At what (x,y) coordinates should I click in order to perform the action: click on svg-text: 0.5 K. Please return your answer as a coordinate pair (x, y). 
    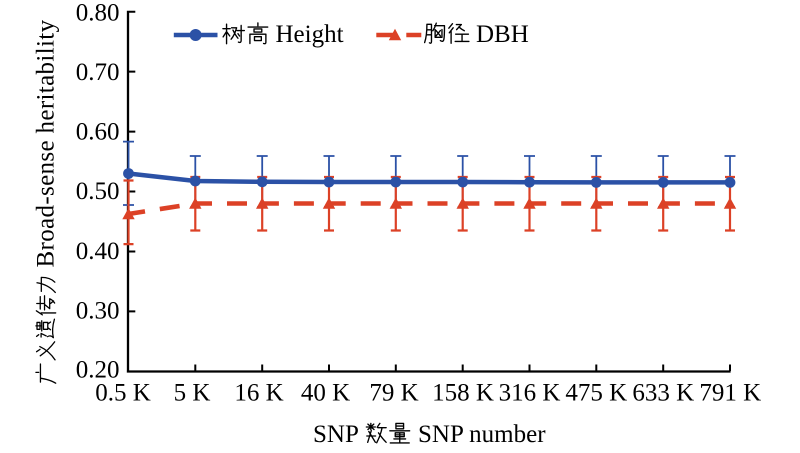
    Looking at the image, I should click on (123, 393).